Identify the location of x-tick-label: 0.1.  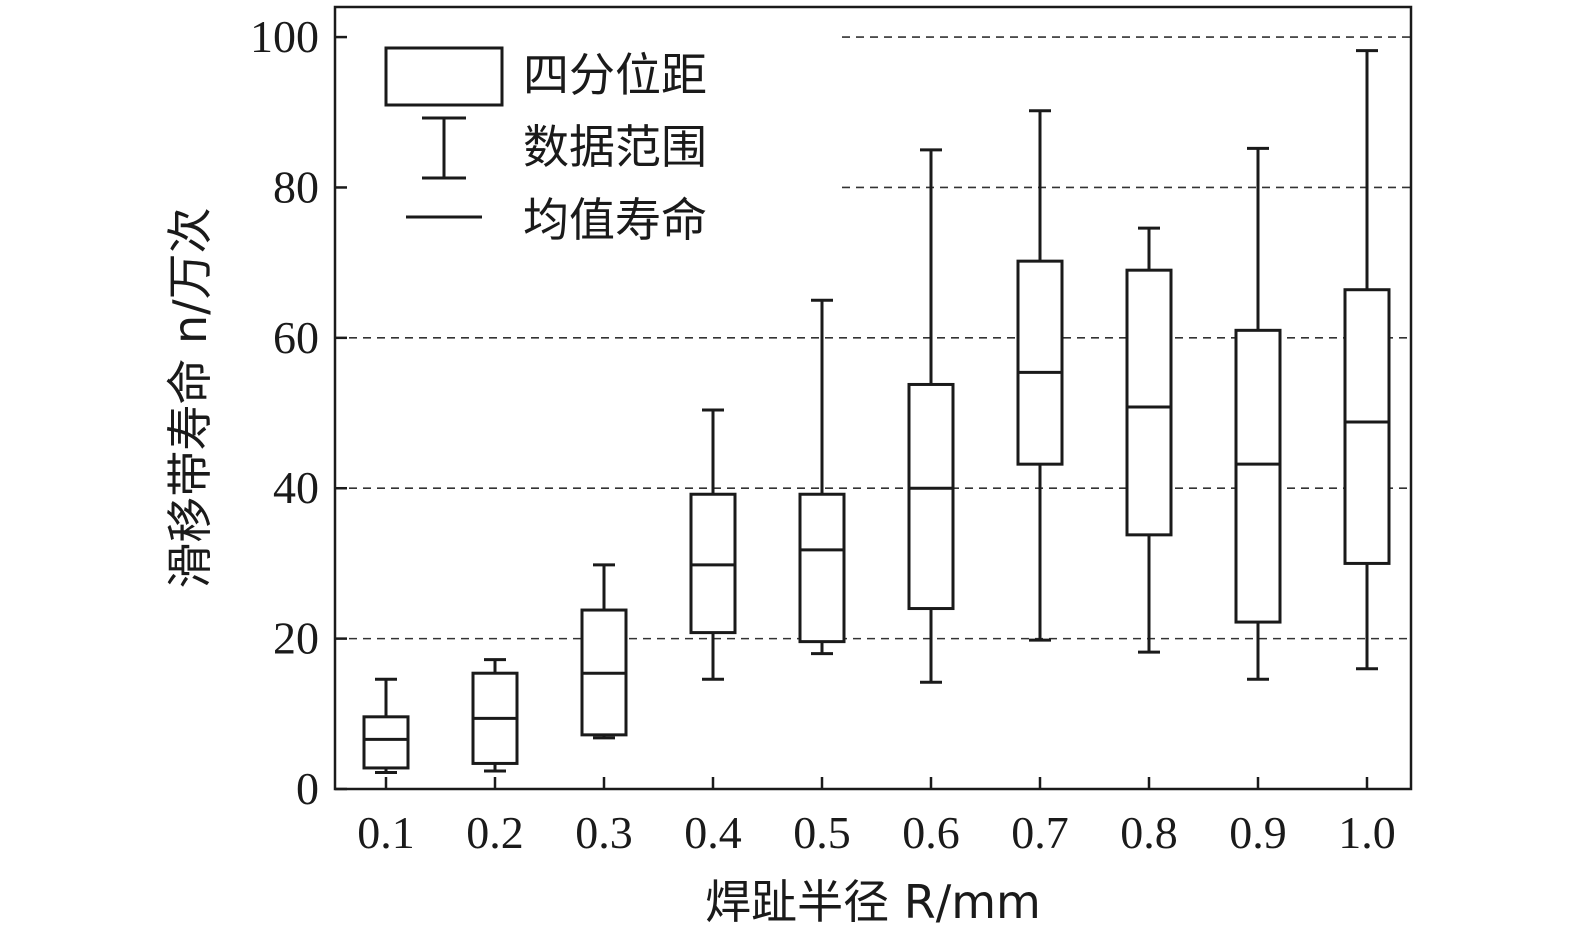
(386, 832).